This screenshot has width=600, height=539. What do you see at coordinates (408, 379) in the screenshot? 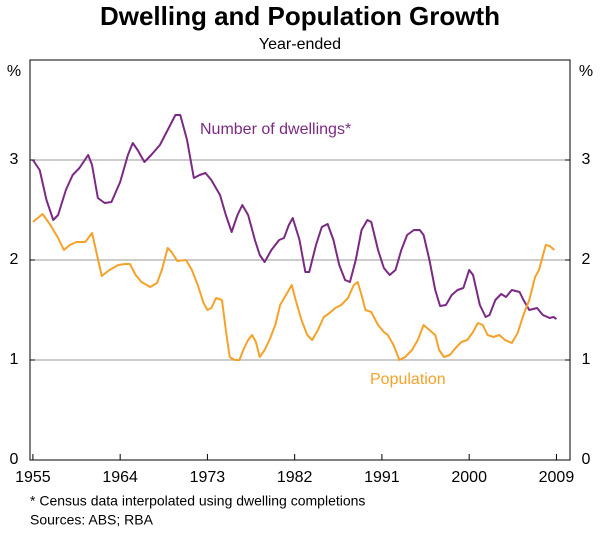
I see `series-label: Population` at bounding box center [408, 379].